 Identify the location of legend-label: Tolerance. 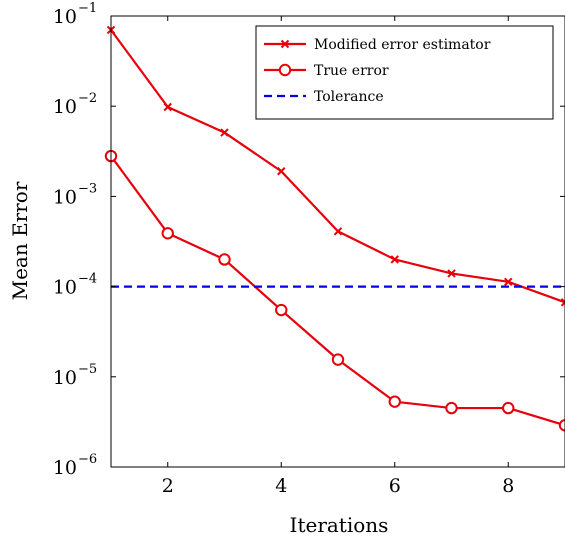
(349, 97).